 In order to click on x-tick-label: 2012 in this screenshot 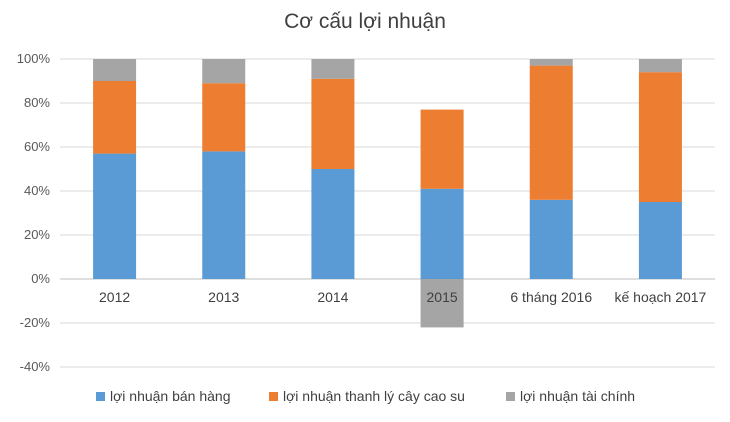, I will do `click(114, 297)`.